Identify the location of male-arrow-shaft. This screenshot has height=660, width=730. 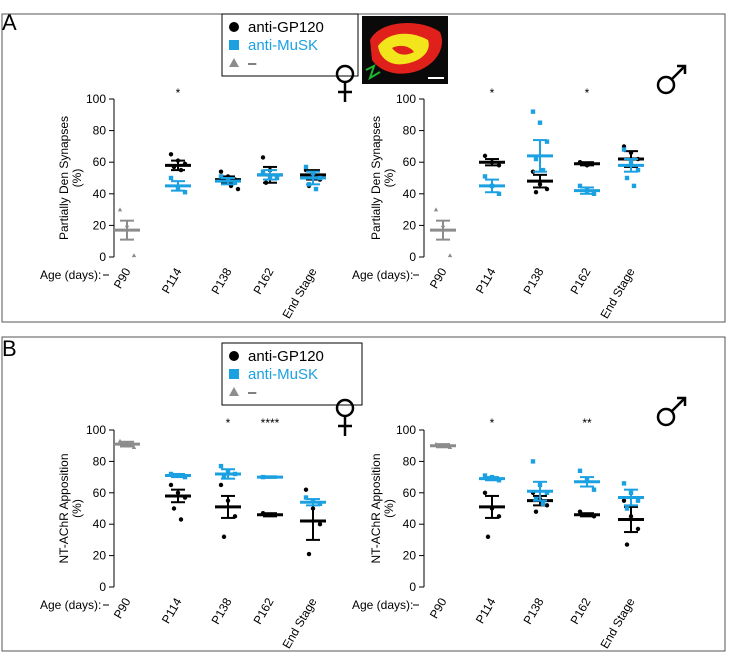
(678, 404).